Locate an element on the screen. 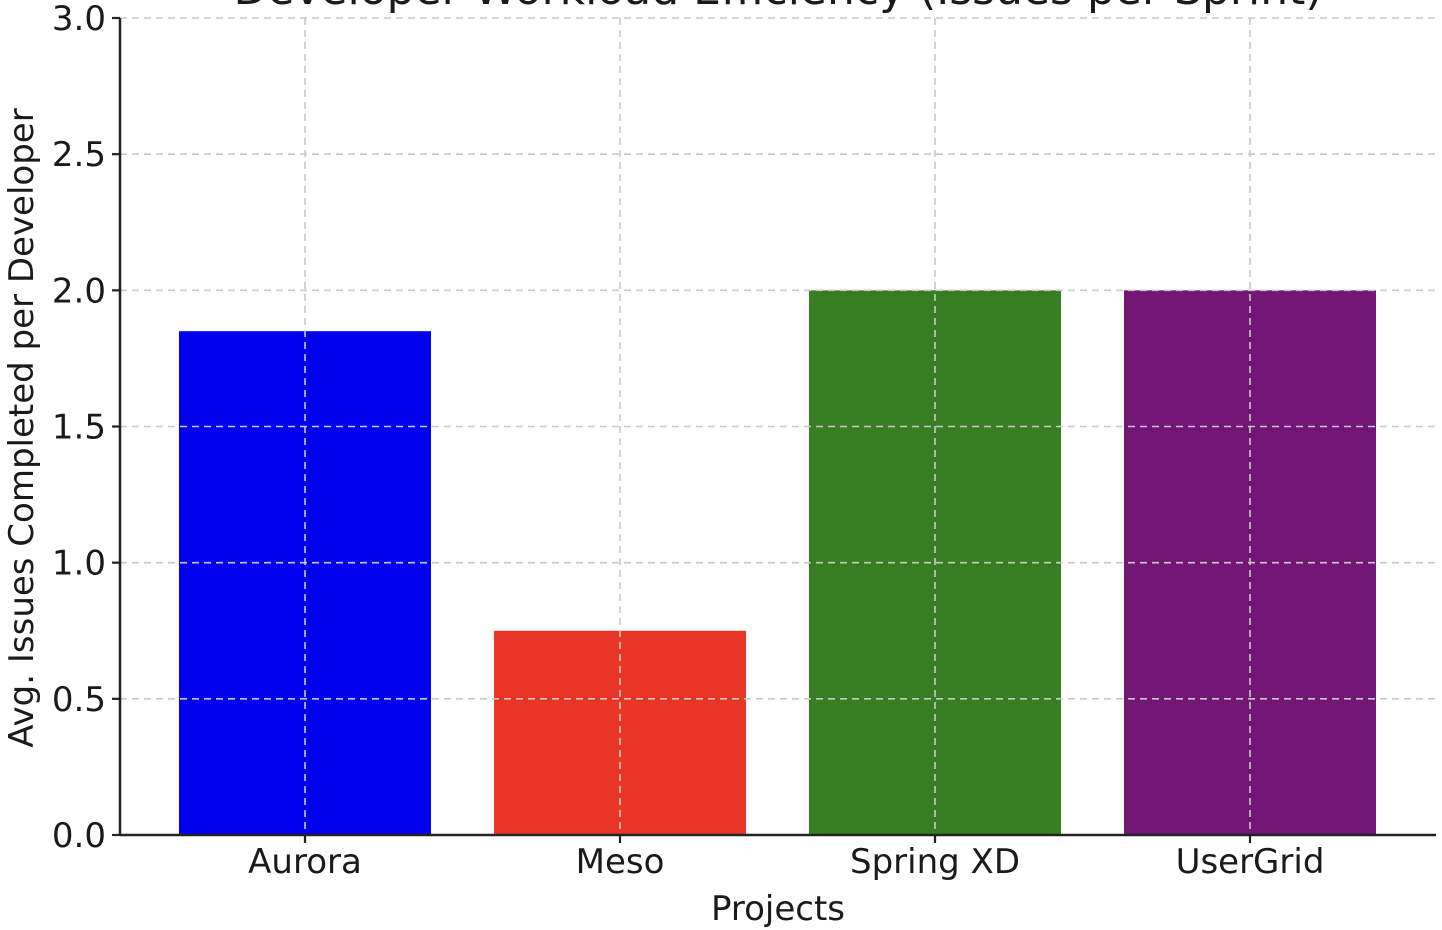 The height and width of the screenshot is (930, 1442). x-tick-label: Spring XD is located at coordinates (935, 862).